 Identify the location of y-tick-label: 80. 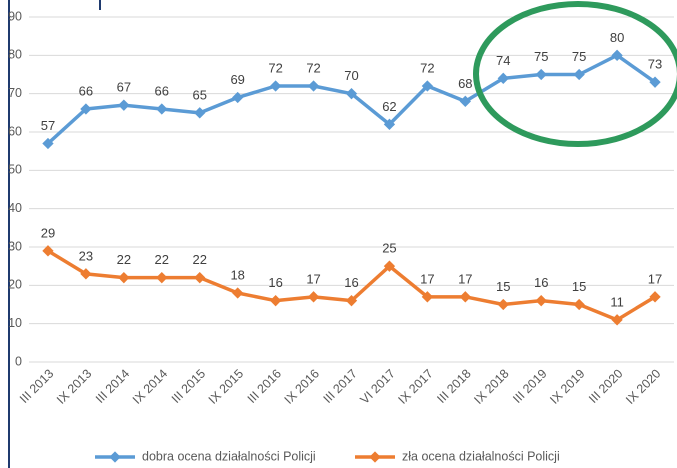
(15, 55).